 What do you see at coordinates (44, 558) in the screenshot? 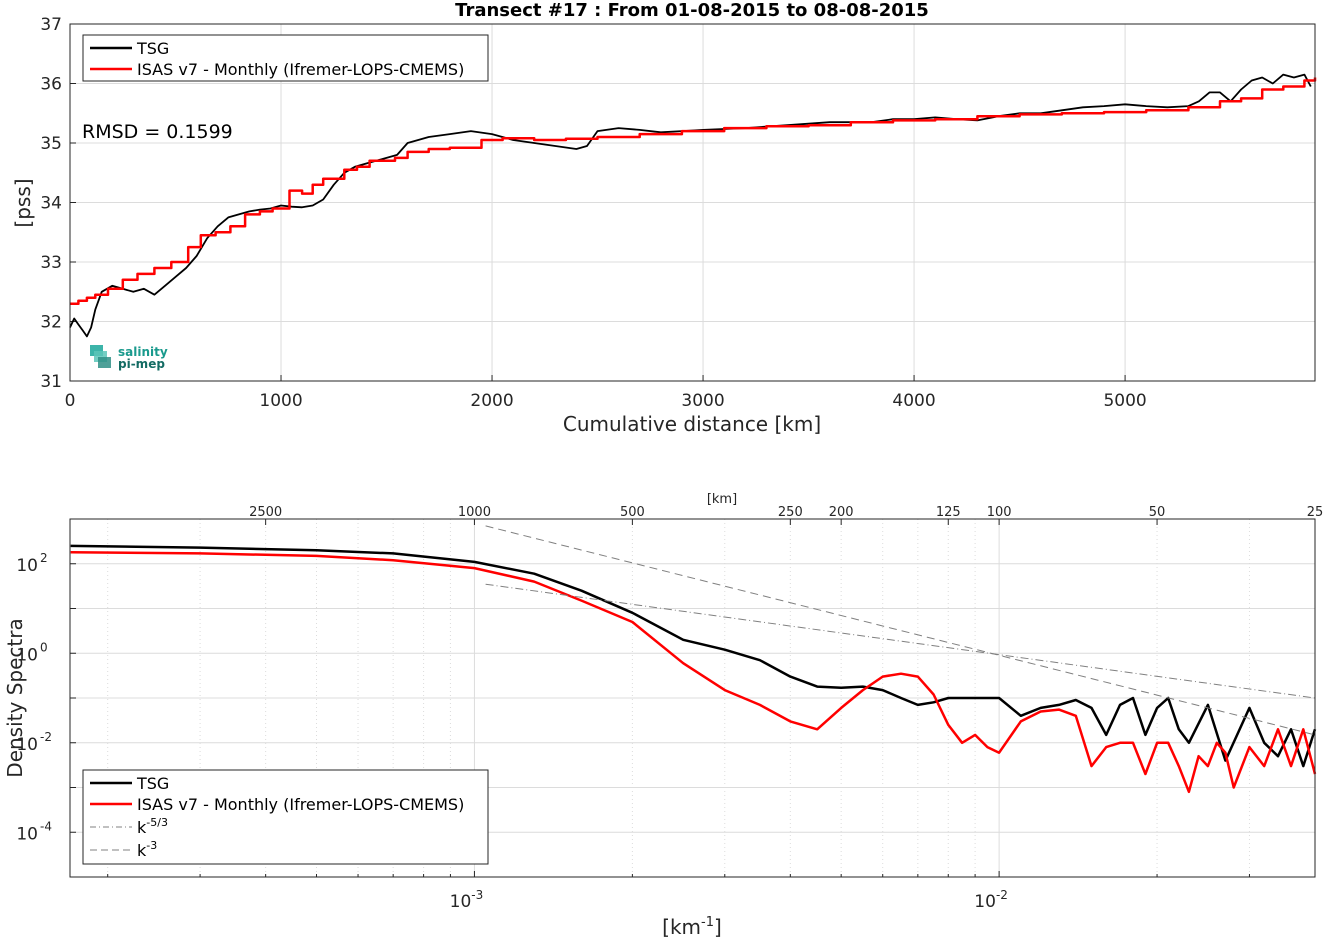
I see `y-tick-exponent: 2` at bounding box center [44, 558].